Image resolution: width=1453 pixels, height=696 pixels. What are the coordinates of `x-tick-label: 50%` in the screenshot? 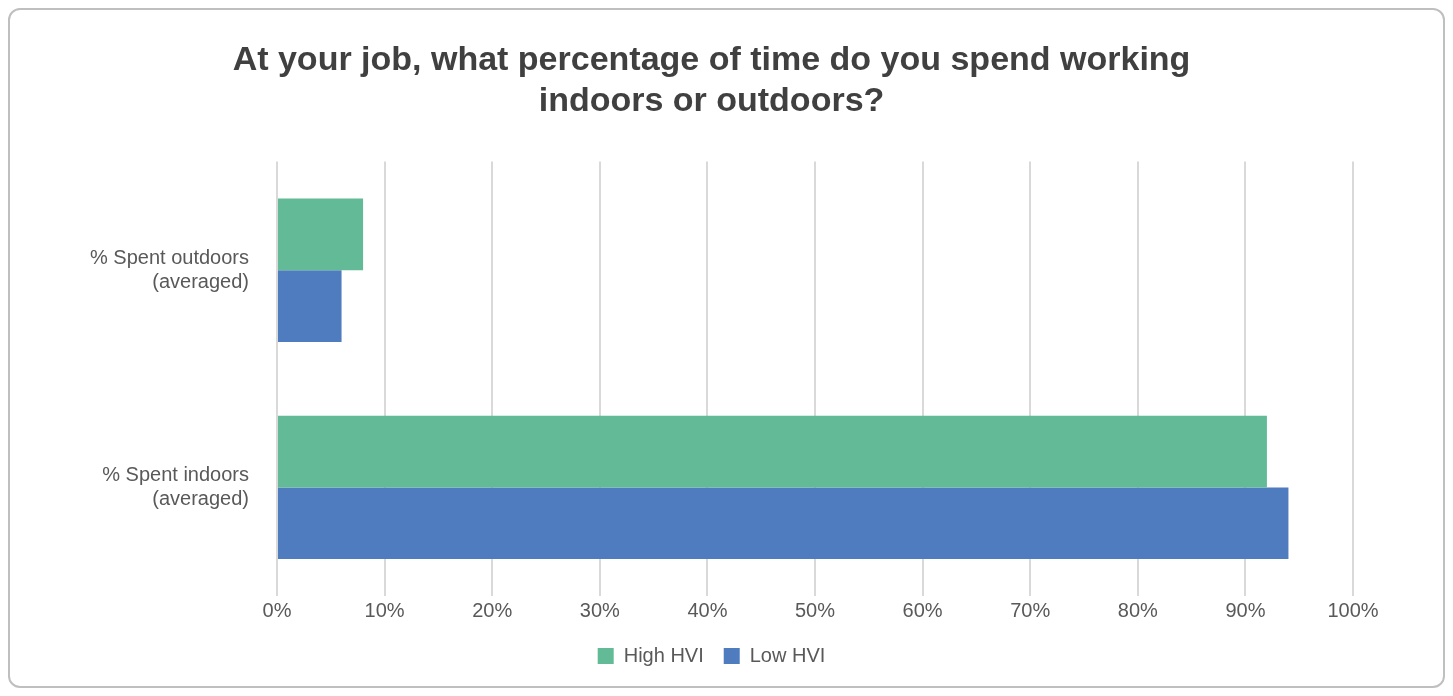 It's located at (815, 609).